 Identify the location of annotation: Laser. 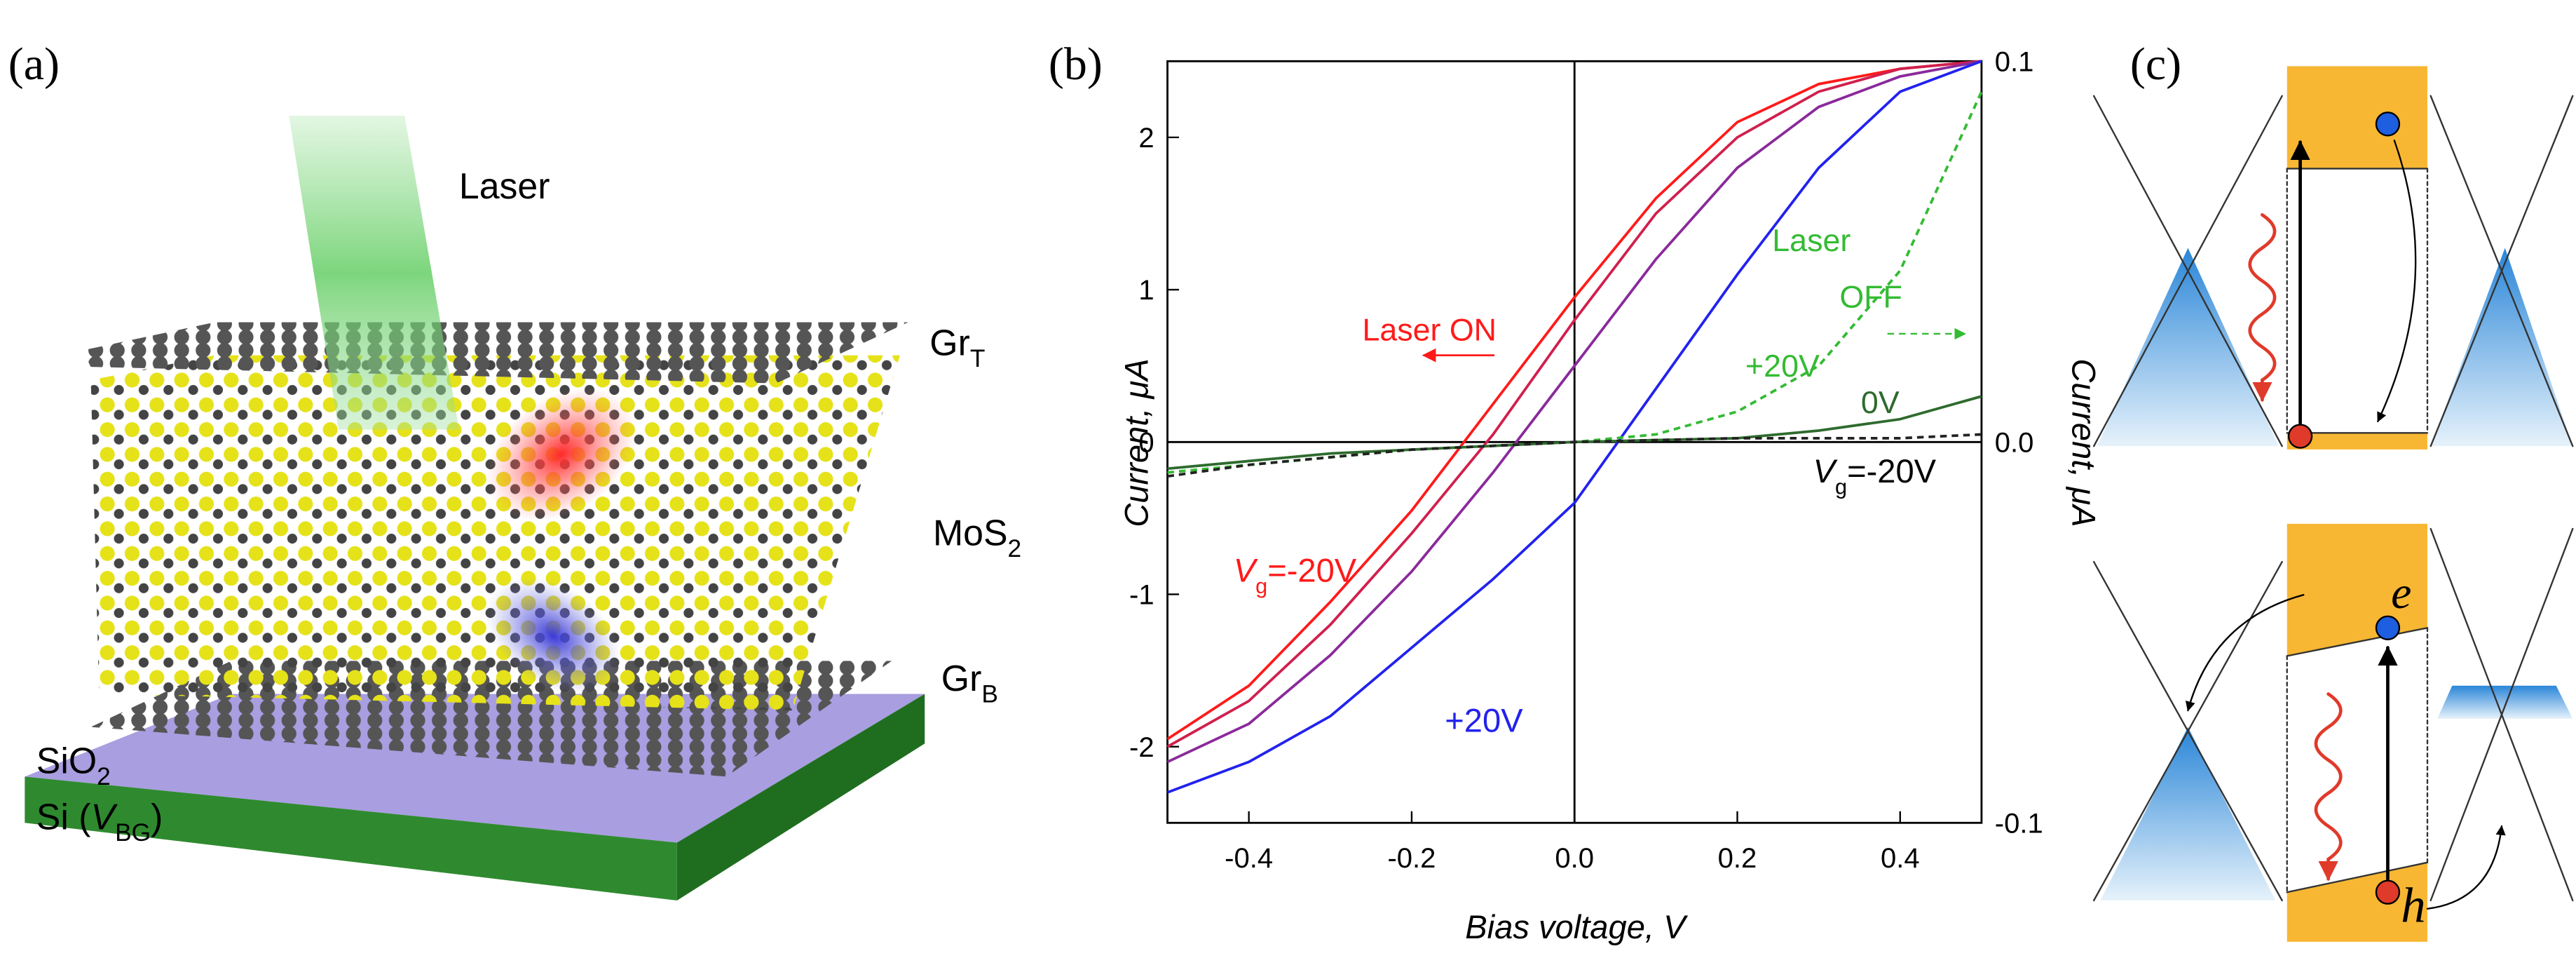
(1811, 240).